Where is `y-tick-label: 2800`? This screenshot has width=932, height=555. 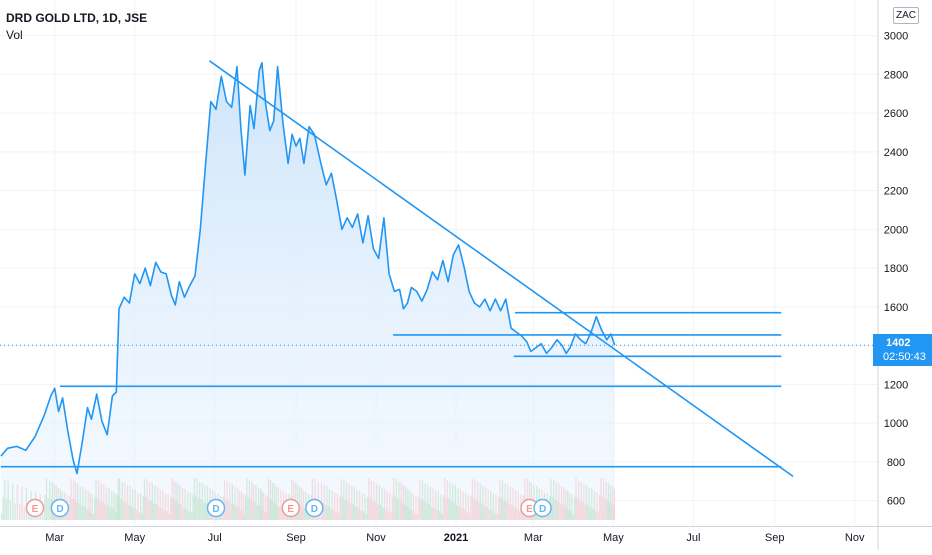 y-tick-label: 2800 is located at coordinates (896, 75).